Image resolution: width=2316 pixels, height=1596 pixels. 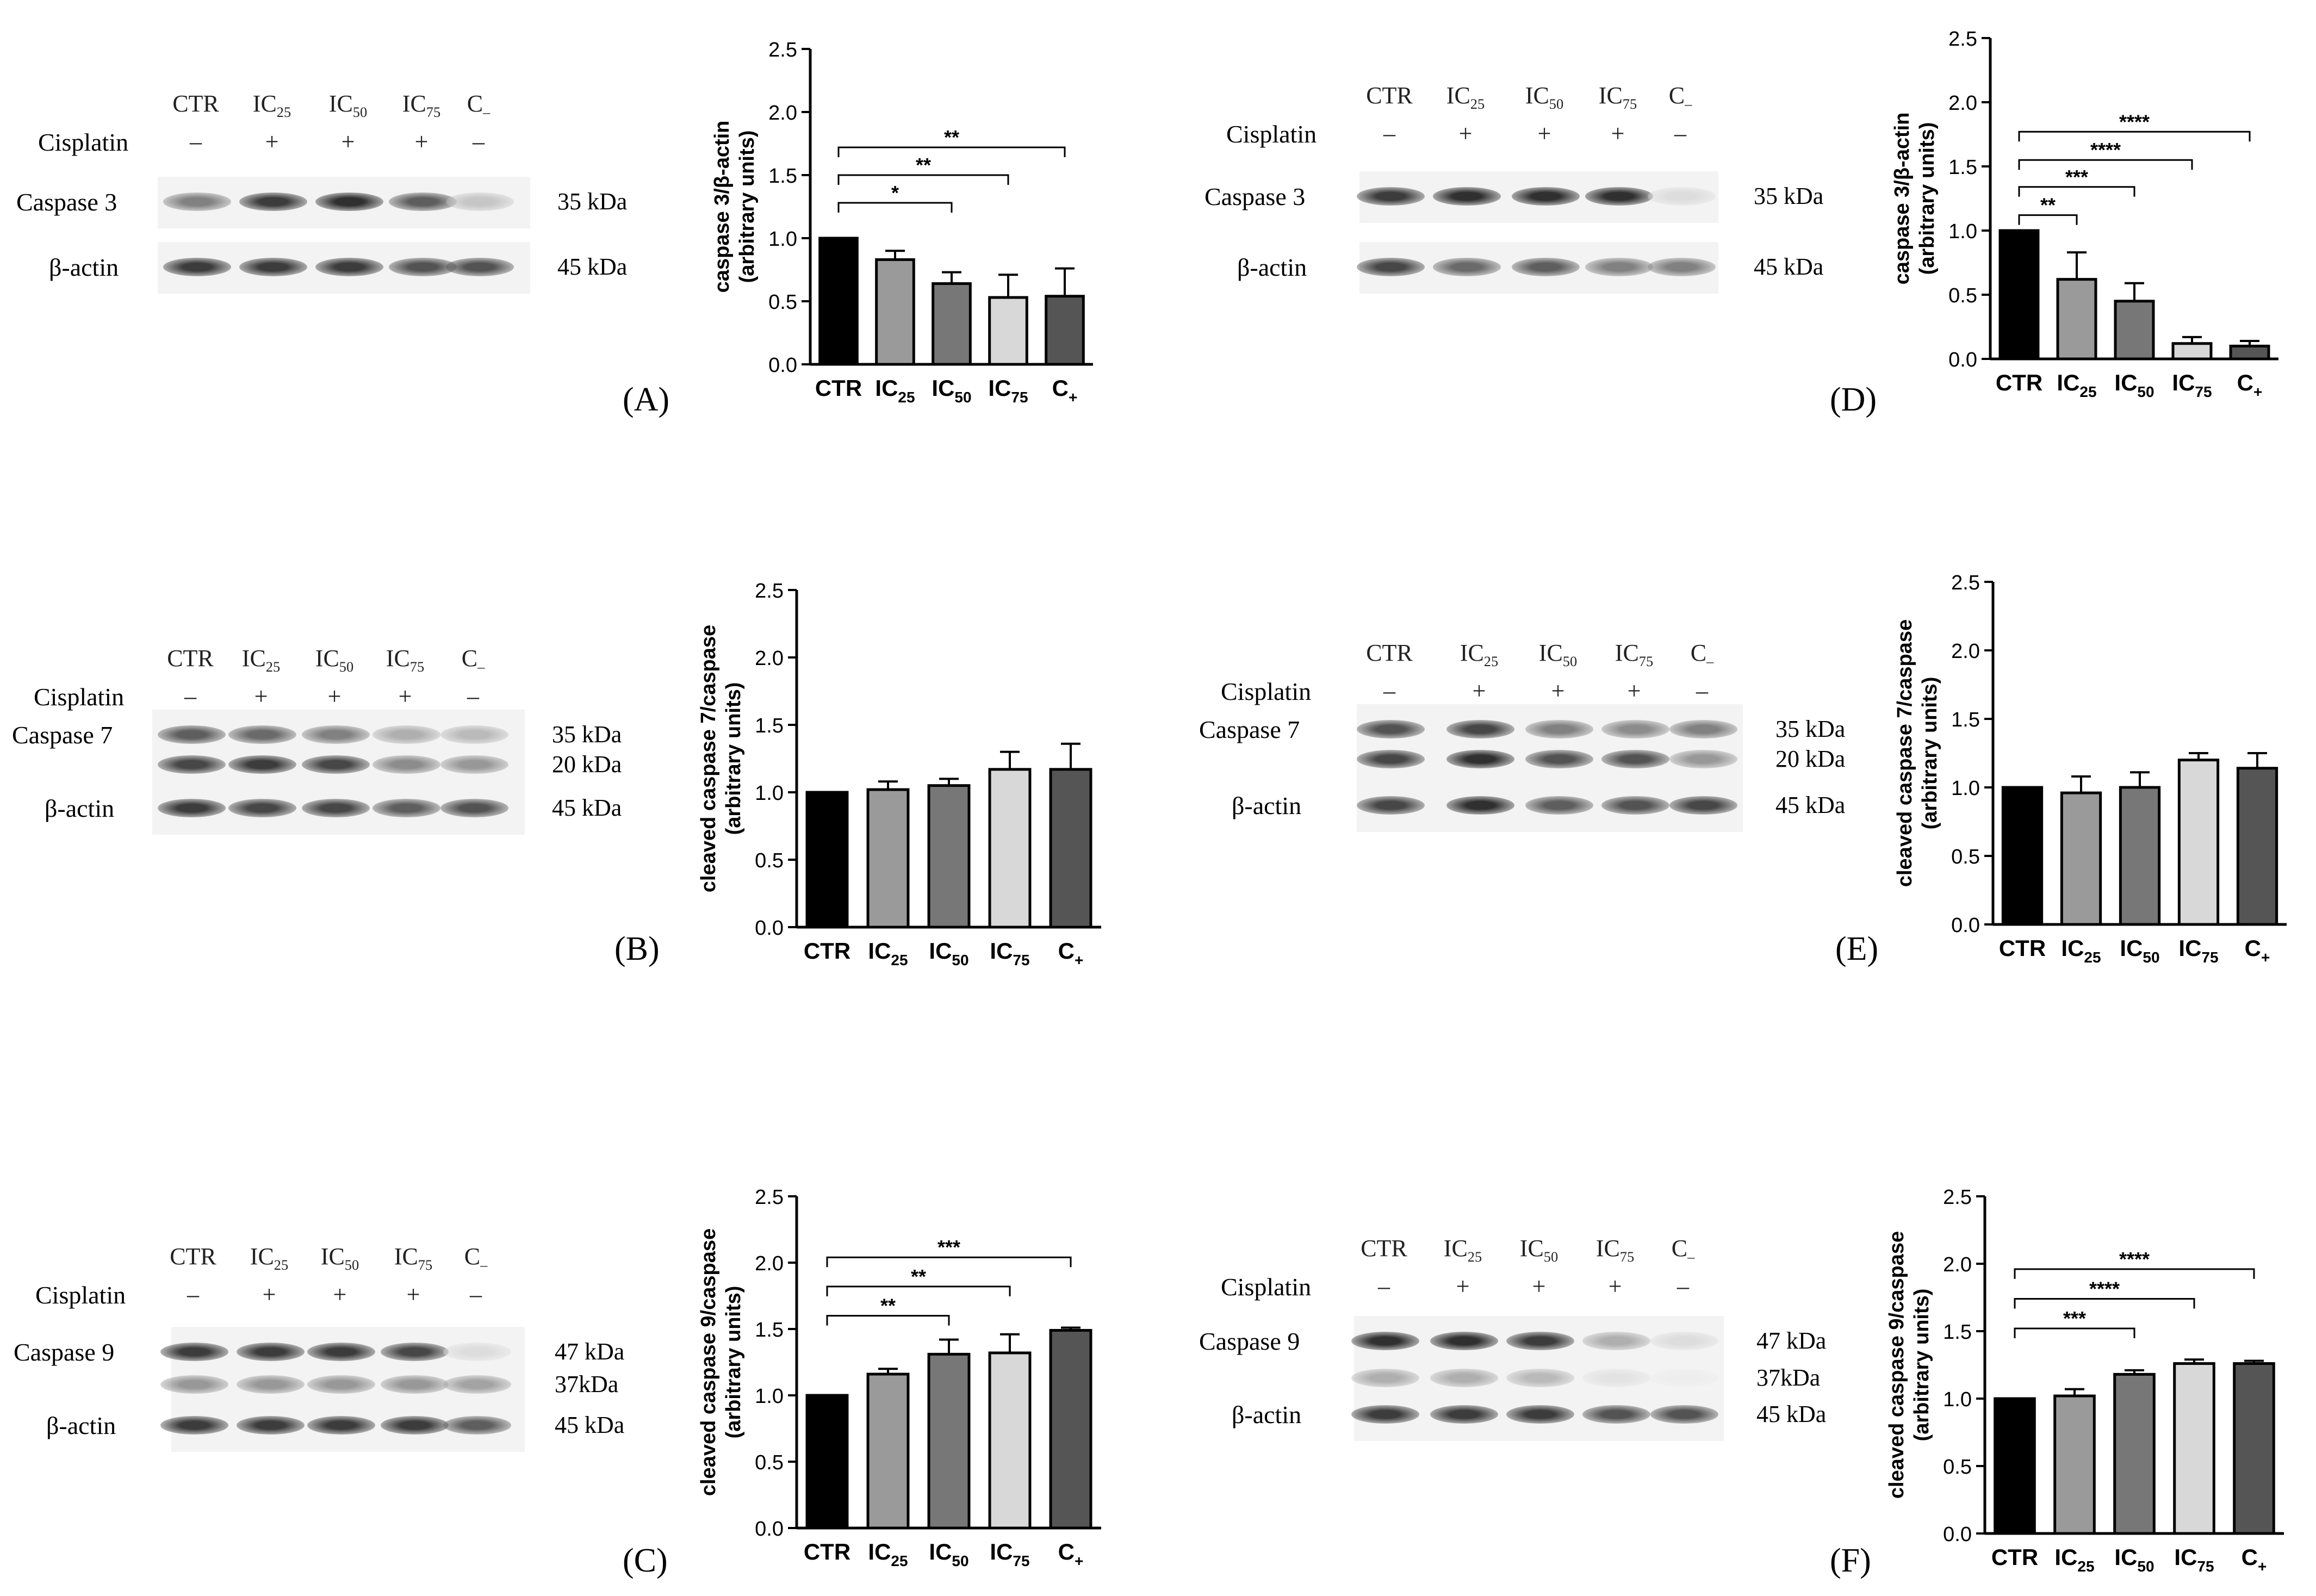 I want to click on y-tick-label: 1.0, so click(x=782, y=240).